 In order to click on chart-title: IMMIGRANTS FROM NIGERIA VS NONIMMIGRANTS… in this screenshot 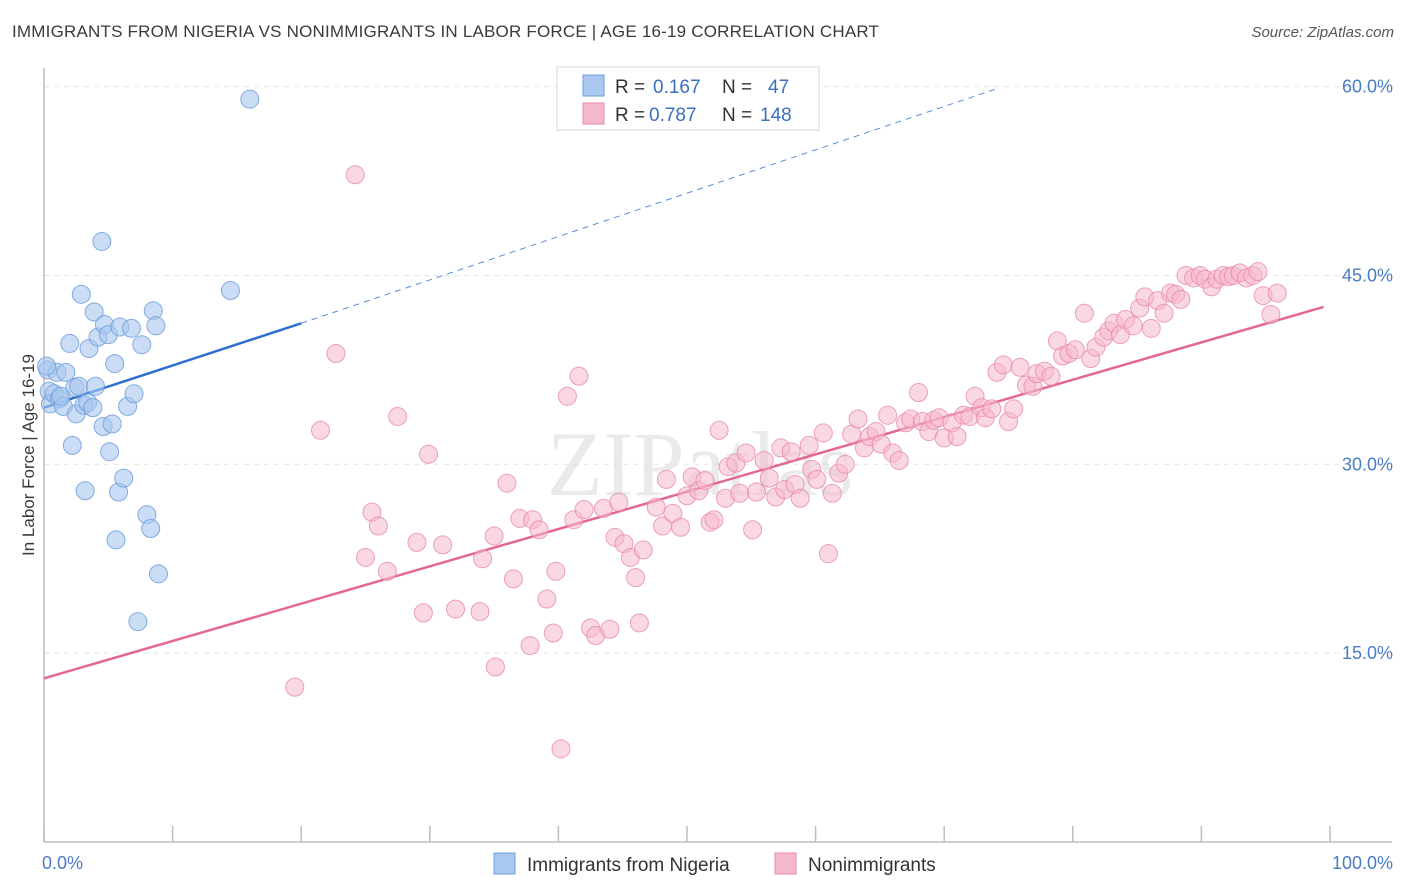, I will do `click(446, 31)`.